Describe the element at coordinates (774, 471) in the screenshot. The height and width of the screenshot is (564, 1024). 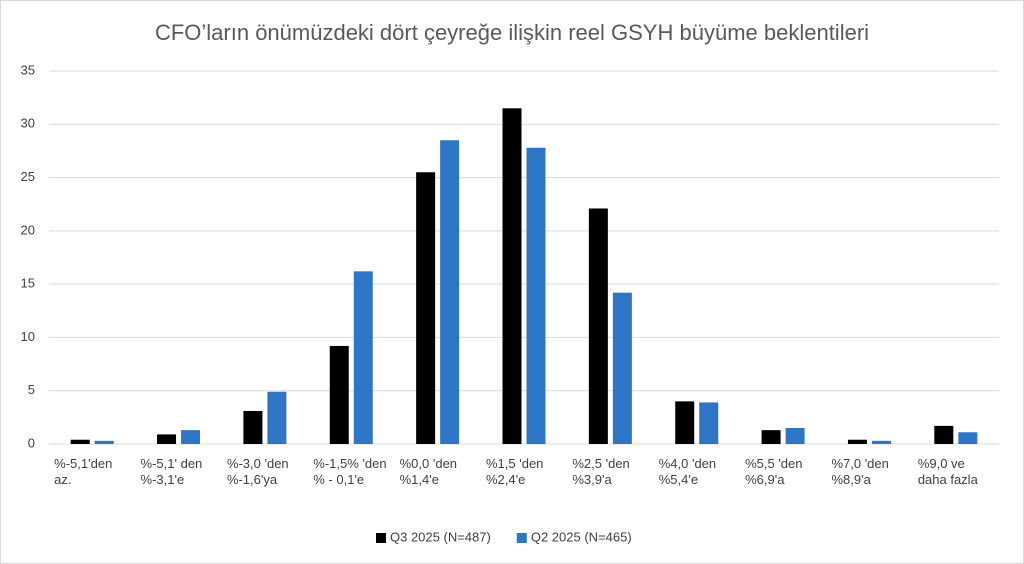
I see `x-tick-label: %5,5 'den %6,9'a` at that location.